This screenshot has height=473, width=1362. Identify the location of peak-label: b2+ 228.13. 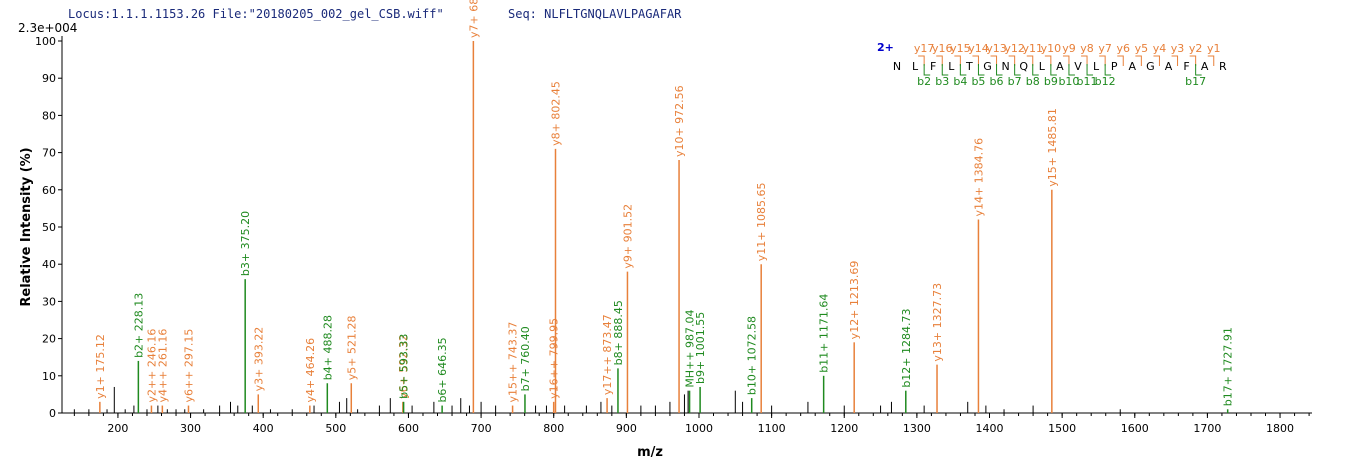
(138, 325).